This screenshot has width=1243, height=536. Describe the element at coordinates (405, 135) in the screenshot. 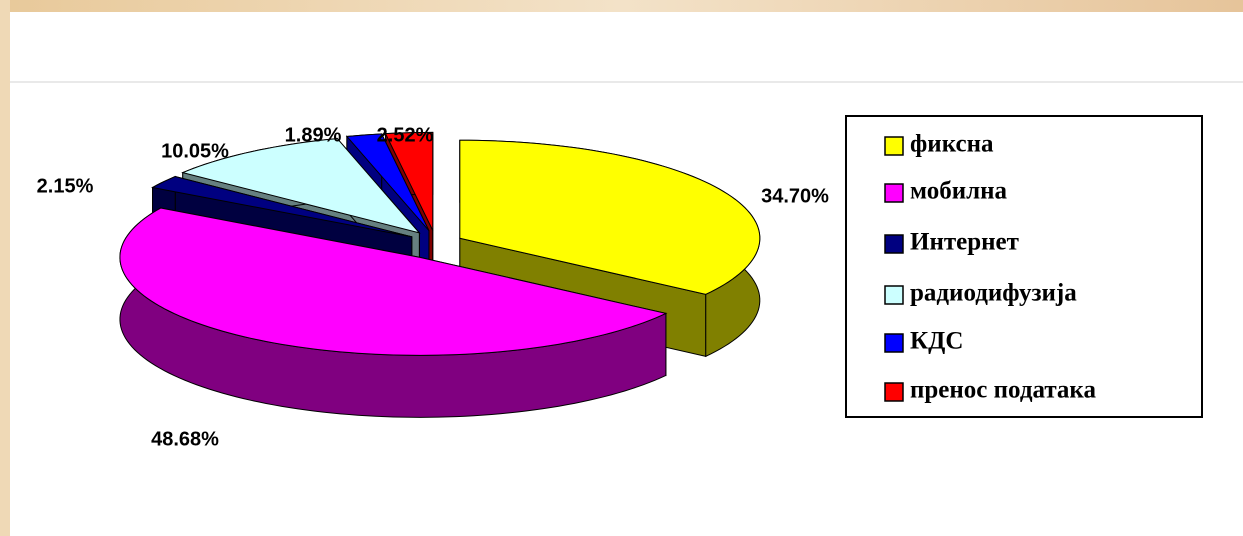

I see `data-label: 2.52%` at that location.